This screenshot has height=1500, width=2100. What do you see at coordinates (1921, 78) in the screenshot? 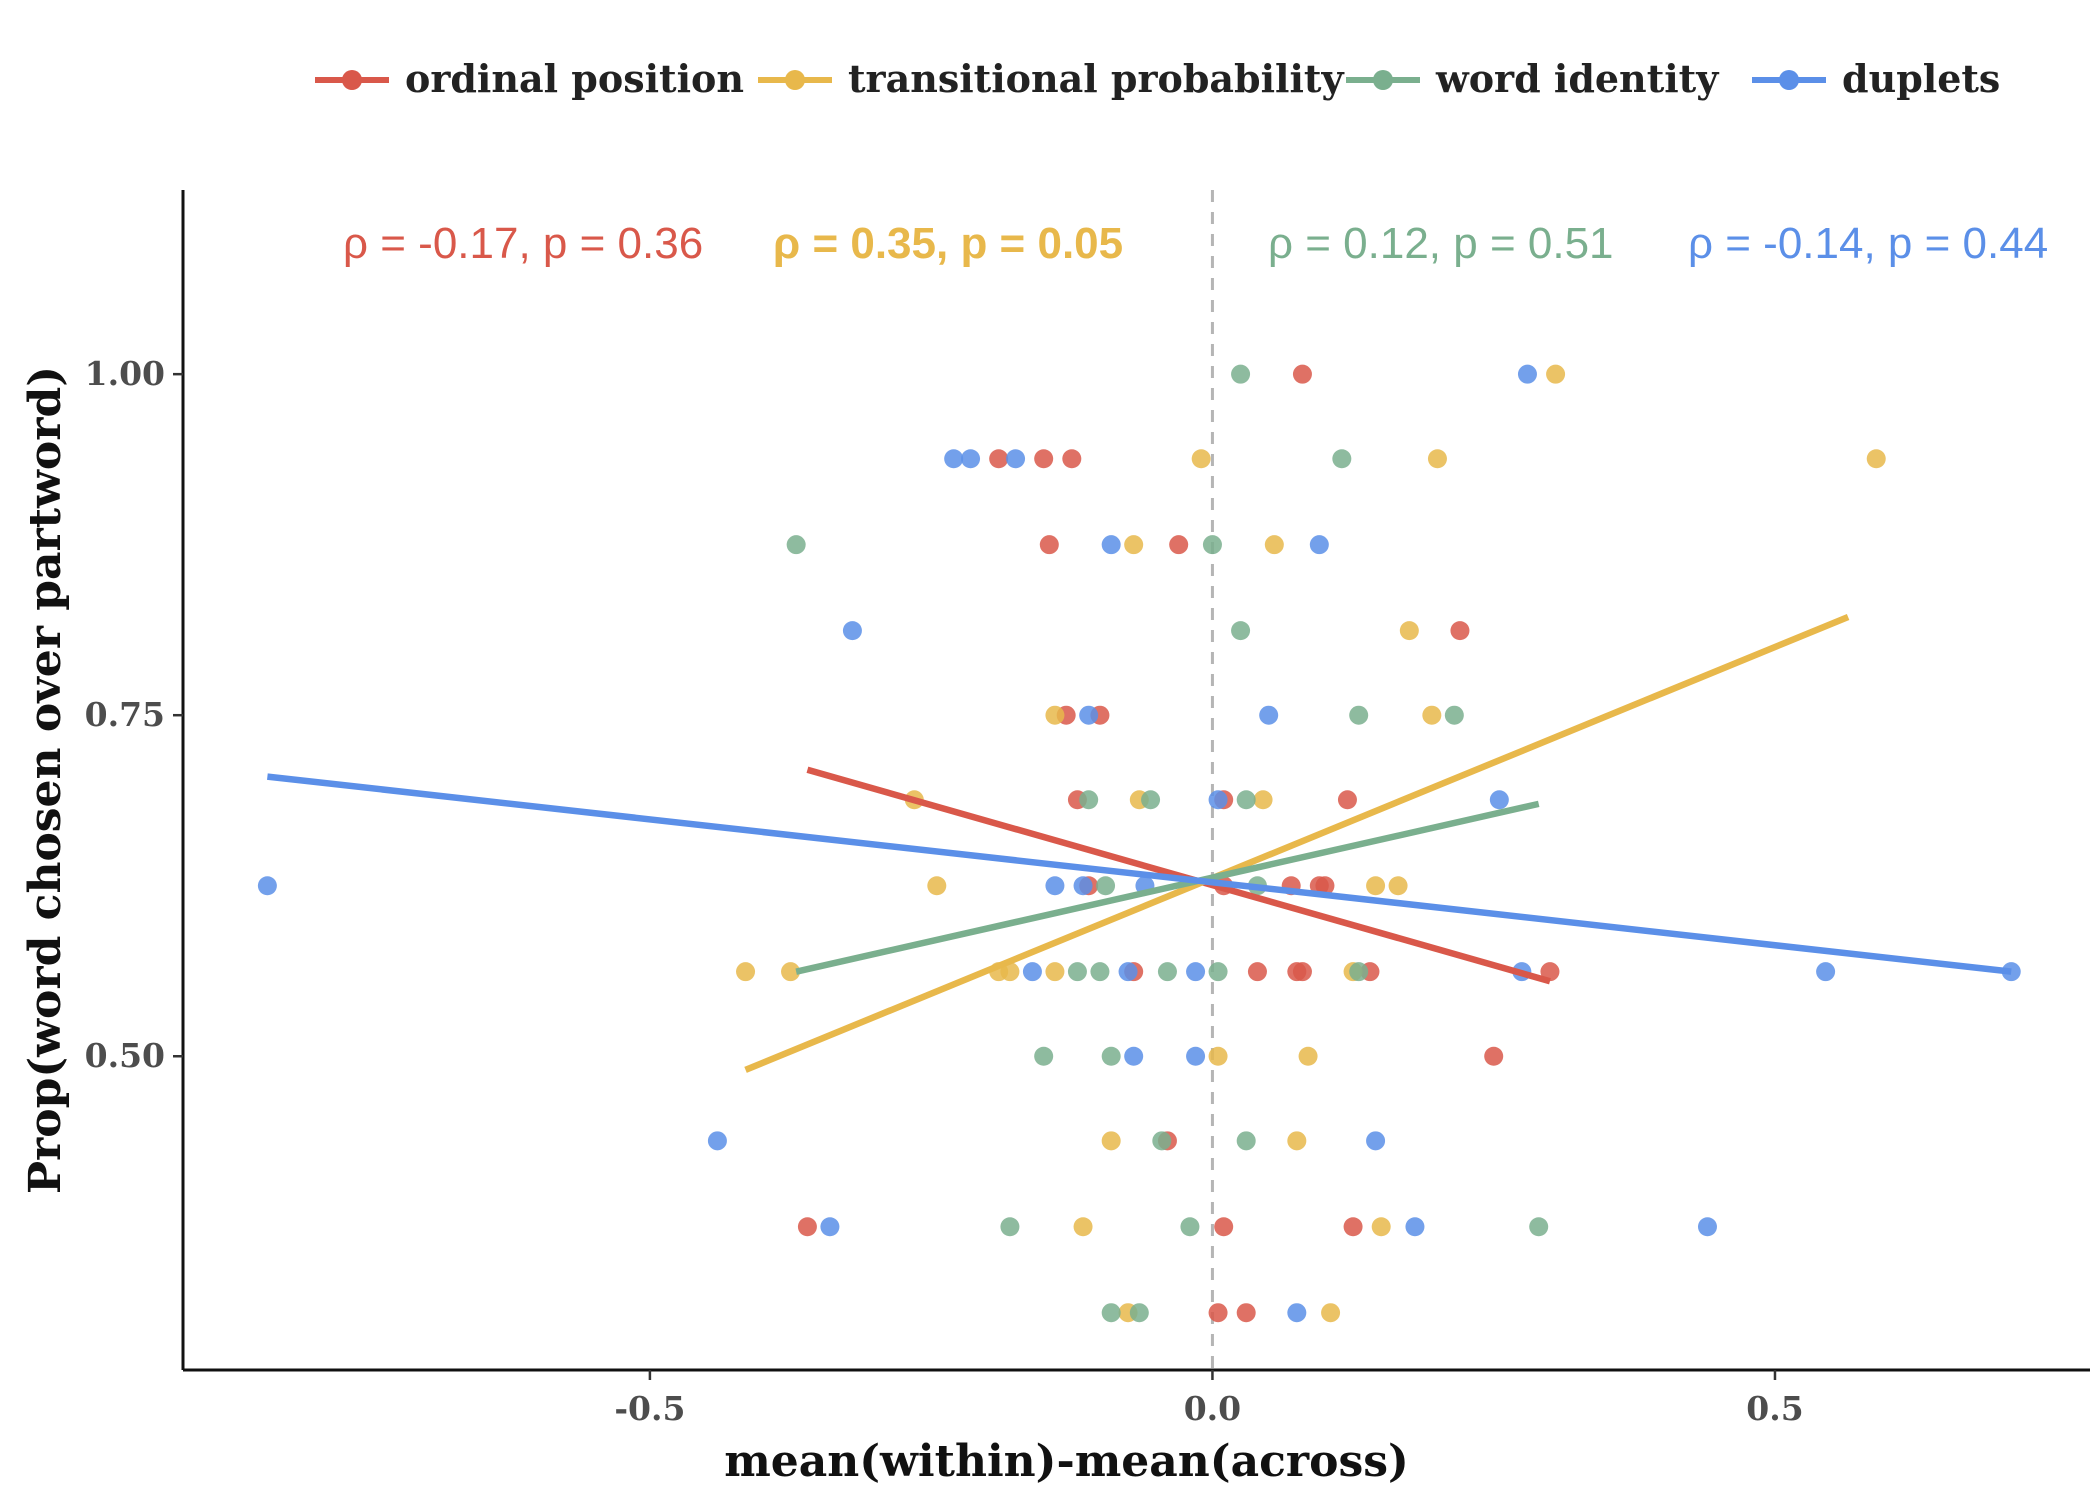
I see `legend-label: duplets` at bounding box center [1921, 78].